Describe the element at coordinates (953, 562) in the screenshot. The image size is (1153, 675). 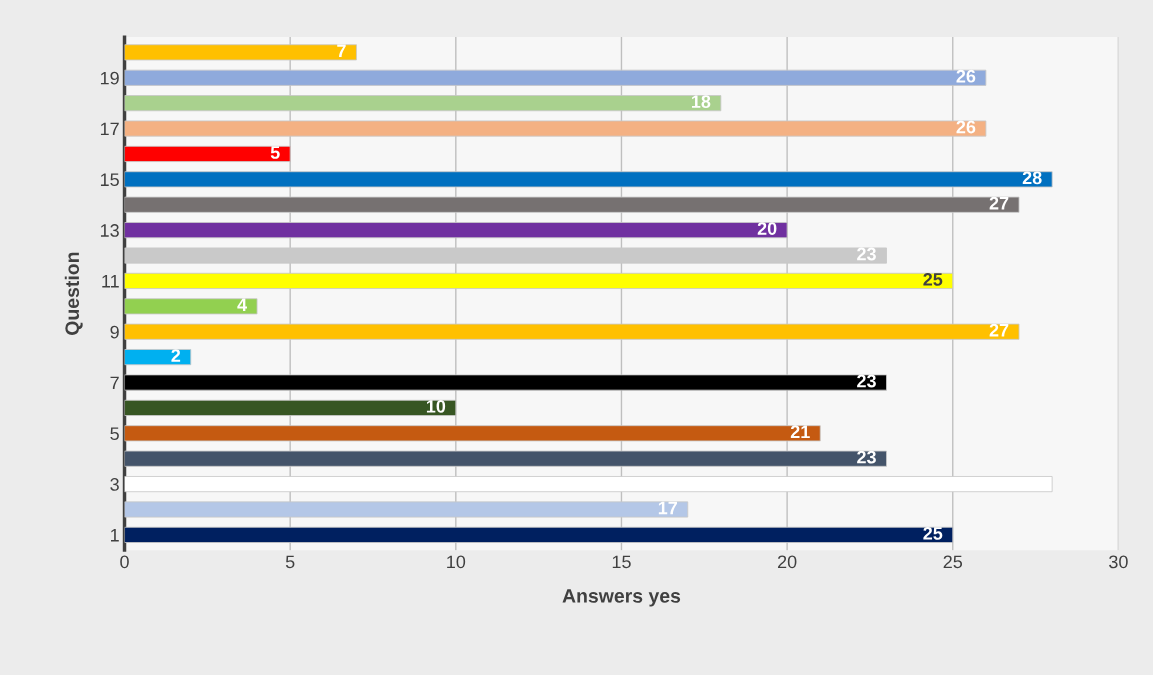
I see `x-tick-label: 25` at that location.